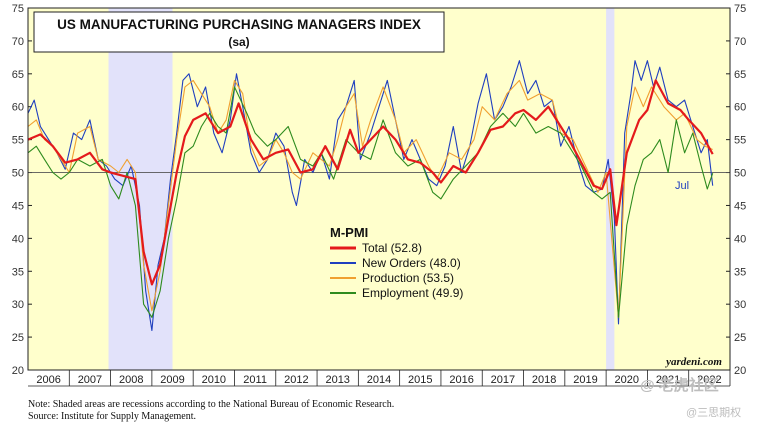 The image size is (762, 428). What do you see at coordinates (18, 371) in the screenshot?
I see `y-tick-label-left: 20` at bounding box center [18, 371].